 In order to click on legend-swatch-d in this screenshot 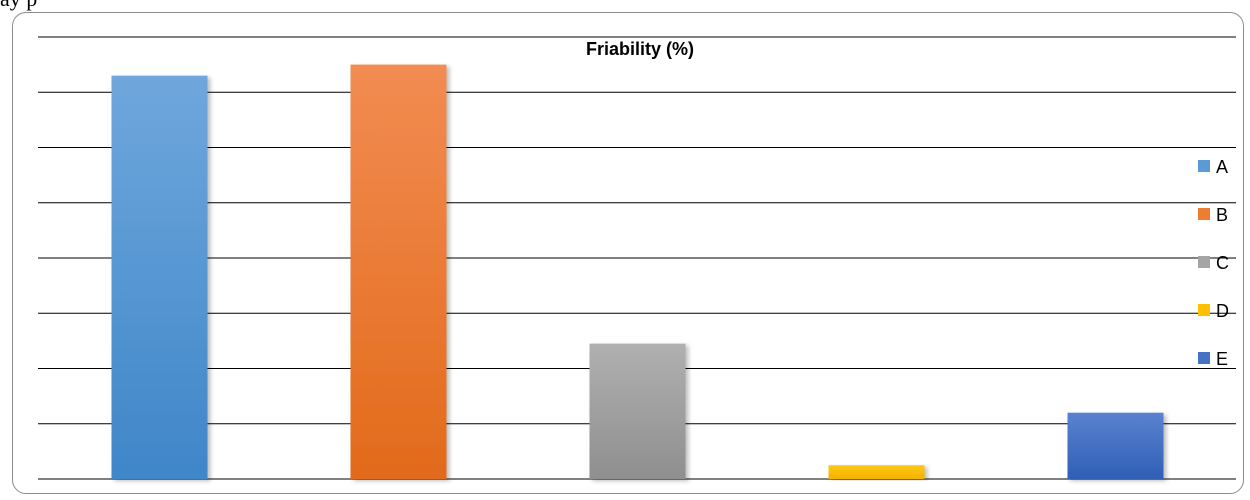, I will do `click(1204, 310)`.